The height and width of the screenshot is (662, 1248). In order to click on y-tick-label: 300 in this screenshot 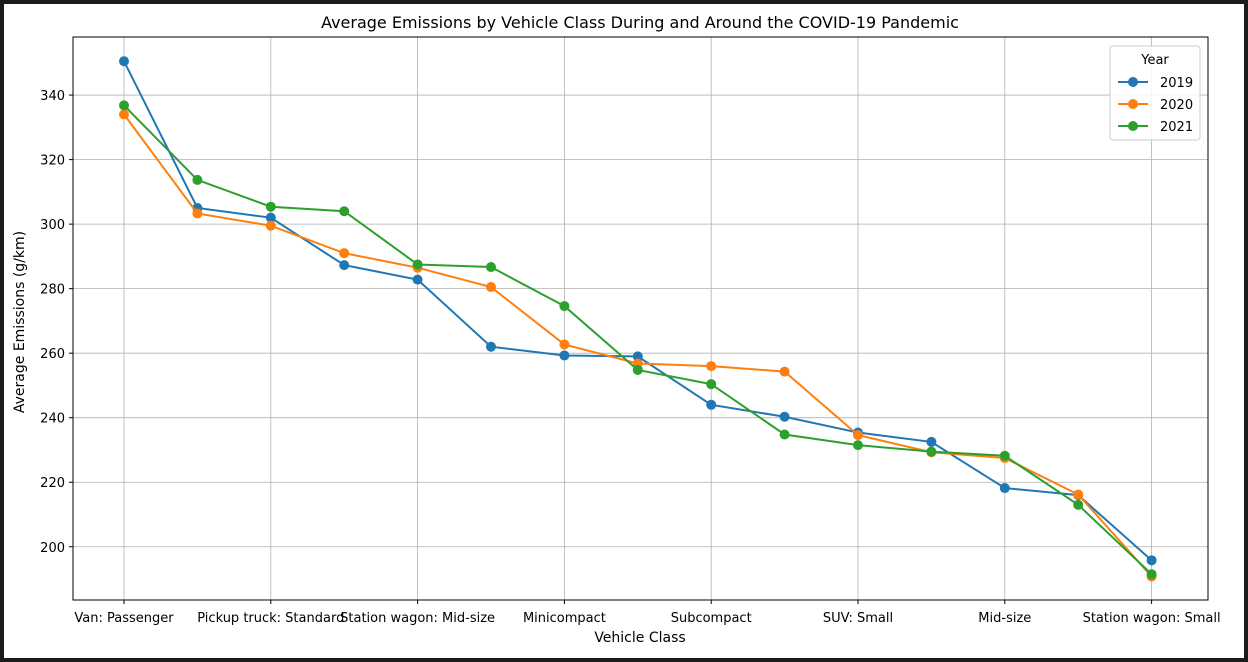, I will do `click(52, 225)`.